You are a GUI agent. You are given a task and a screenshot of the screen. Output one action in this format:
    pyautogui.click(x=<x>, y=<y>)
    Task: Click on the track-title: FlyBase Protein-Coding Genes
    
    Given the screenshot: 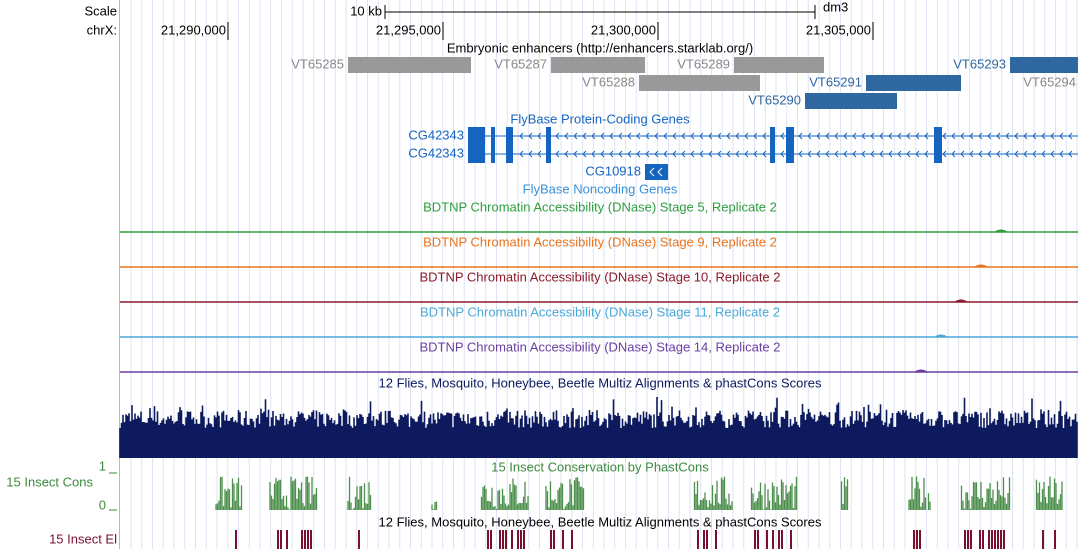 What is the action you would take?
    pyautogui.click(x=600, y=118)
    